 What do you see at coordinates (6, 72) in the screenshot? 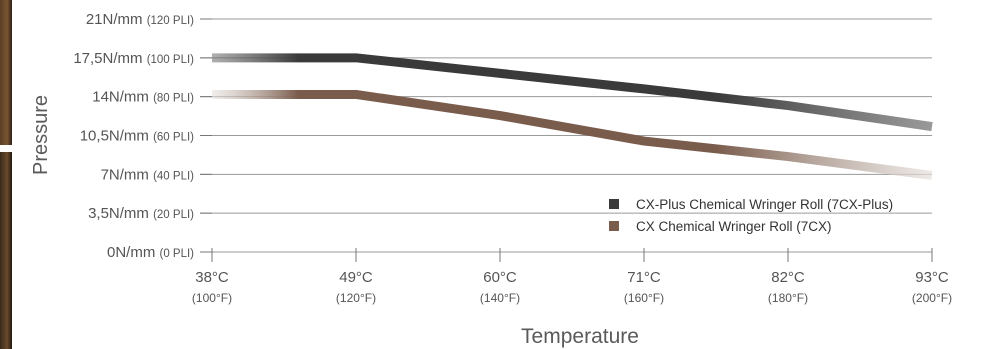
I see `left-edge-strip-upper` at bounding box center [6, 72].